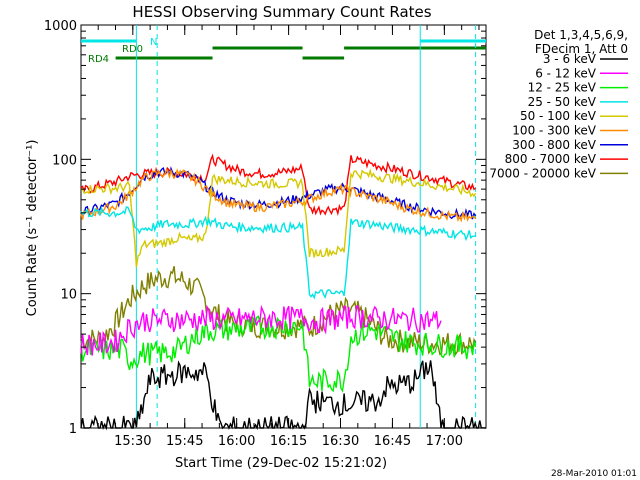 This screenshot has height=480, width=640. What do you see at coordinates (288, 441) in the screenshot?
I see `x-tick-label: 16:15` at bounding box center [288, 441].